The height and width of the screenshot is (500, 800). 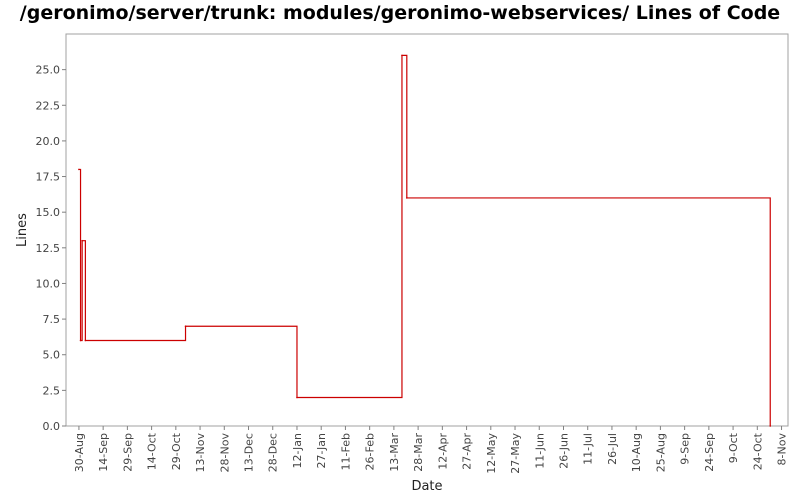 What do you see at coordinates (467, 451) in the screenshot?
I see `x-tick-label: 27-Apr` at bounding box center [467, 451].